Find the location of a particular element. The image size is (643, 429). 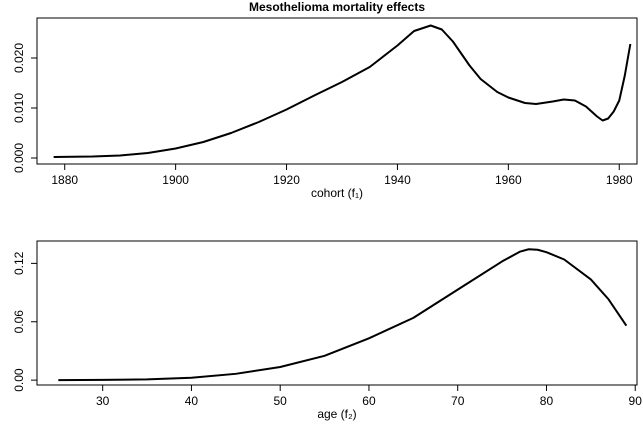

y-tick-label: 0.000 is located at coordinates (19, 158).